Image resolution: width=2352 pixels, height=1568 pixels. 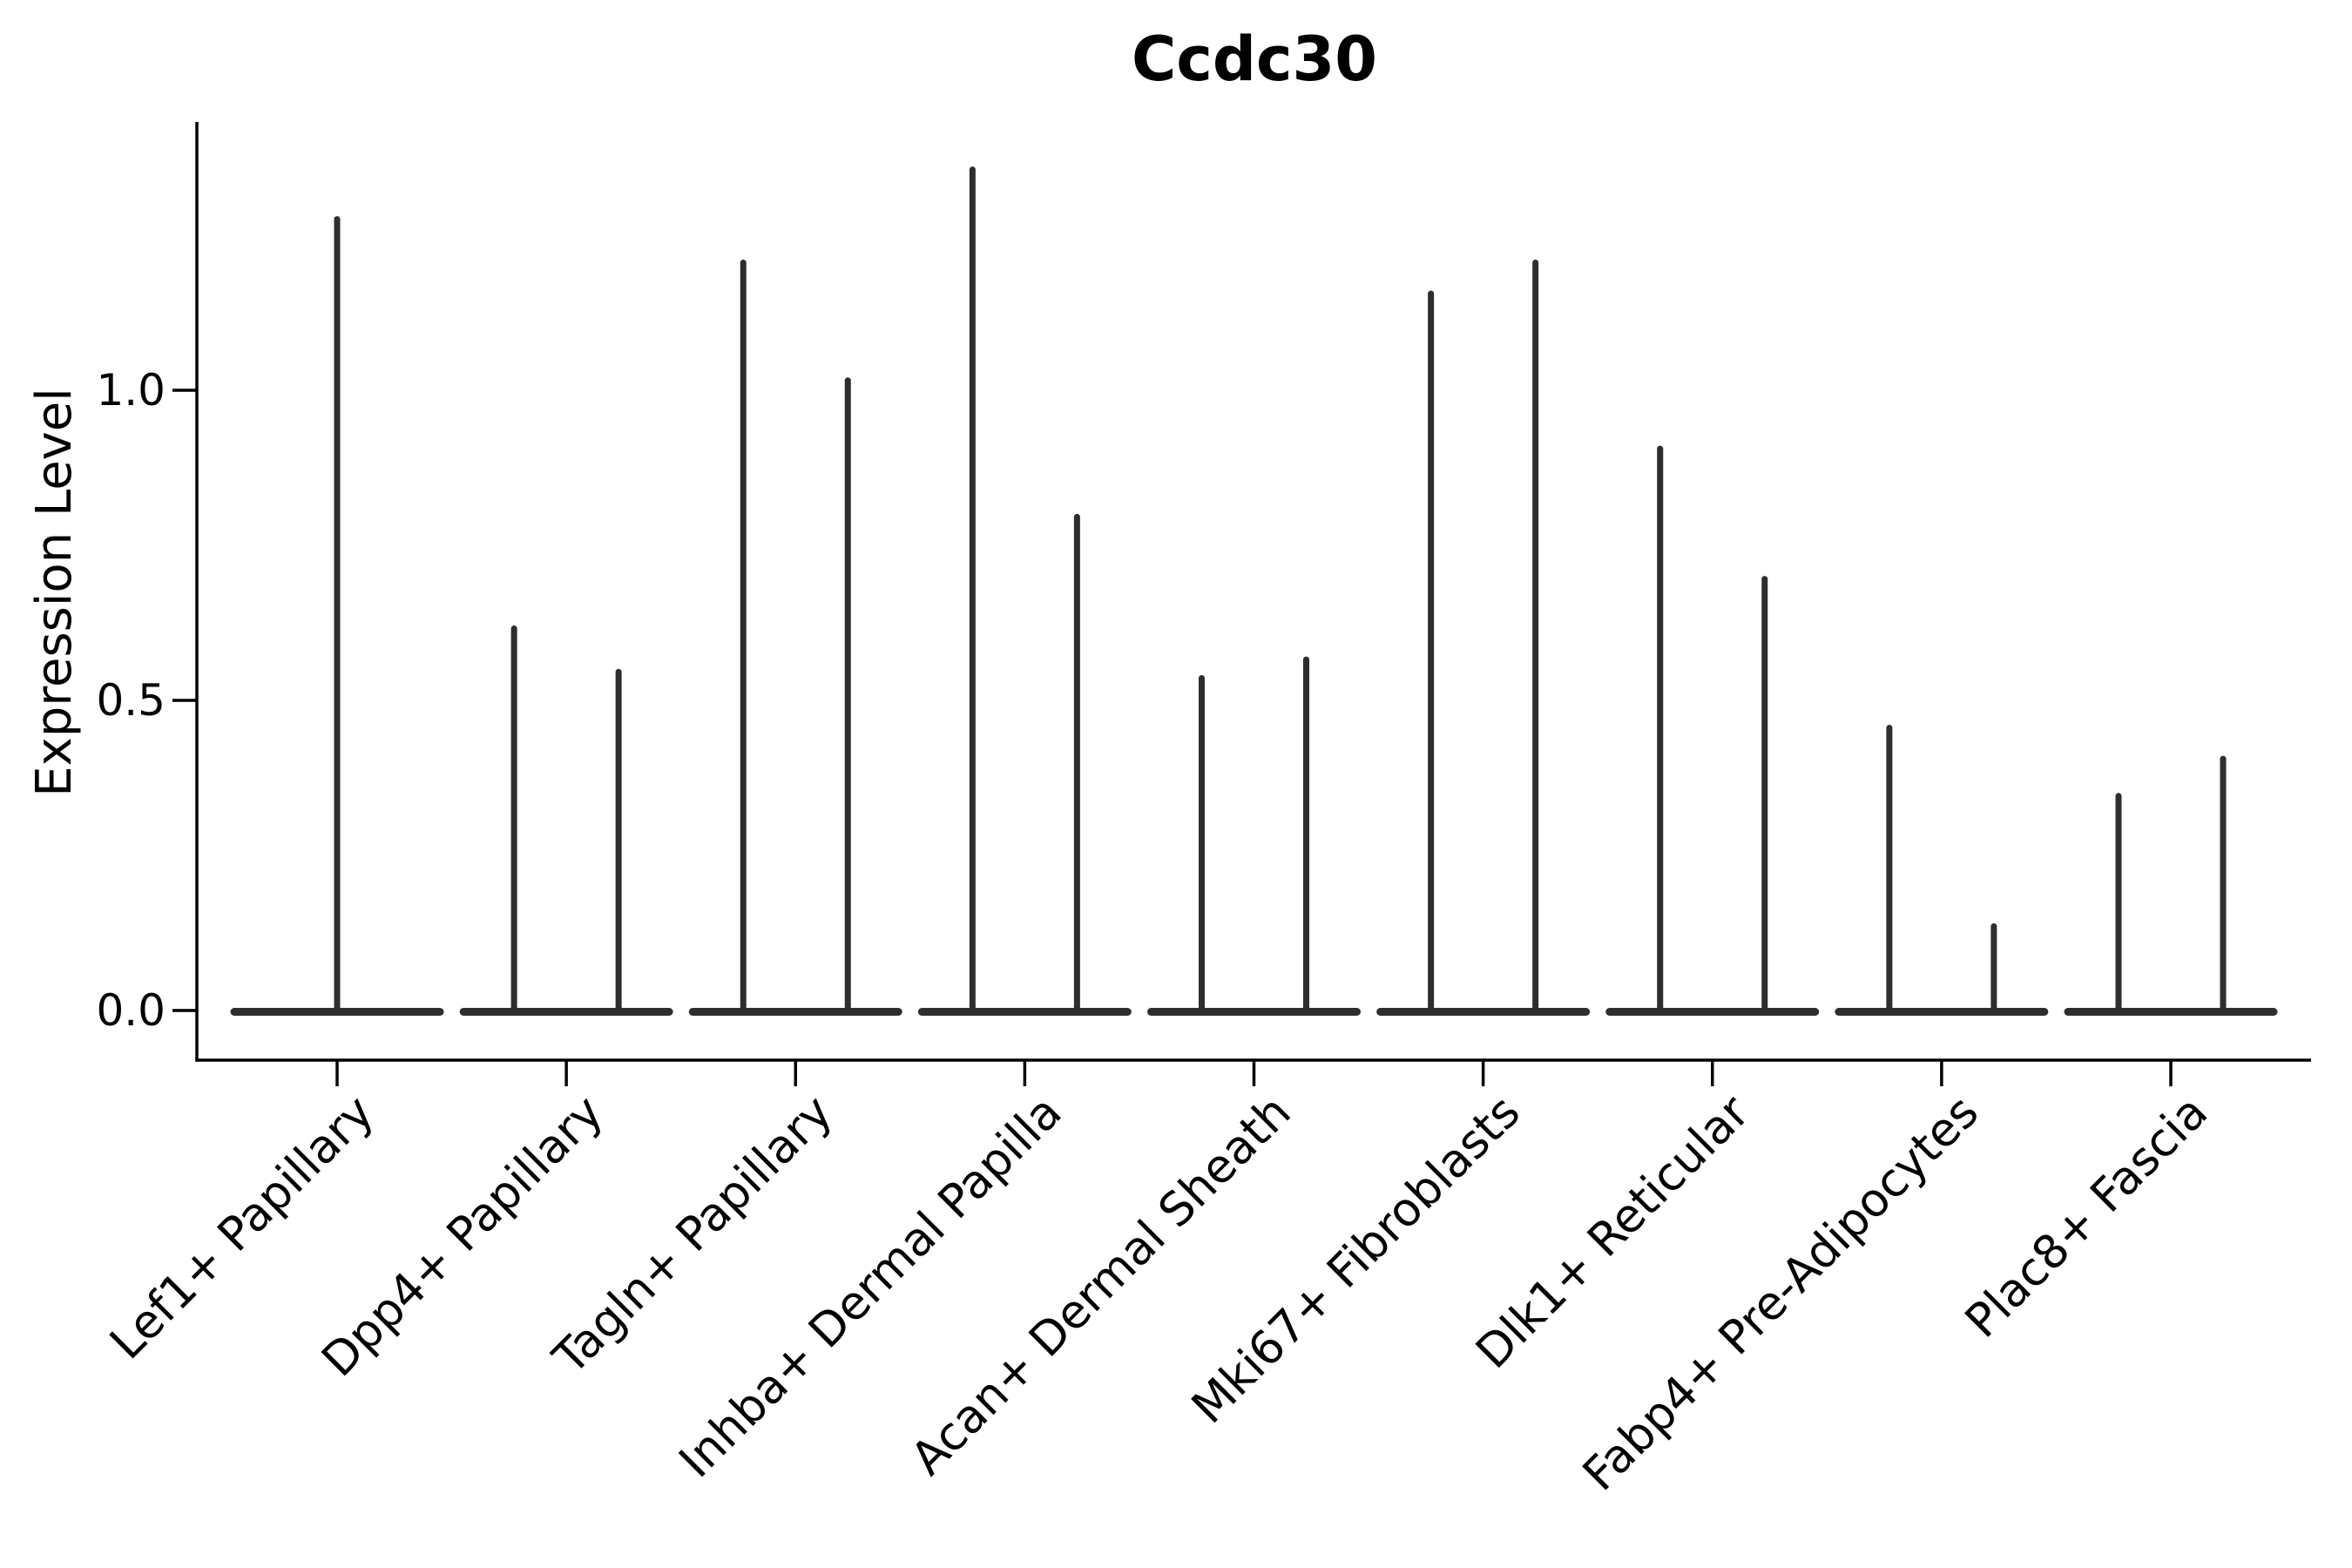 I want to click on x-tick-label: Inhba+ Dermal Papilla, so click(x=870, y=1286).